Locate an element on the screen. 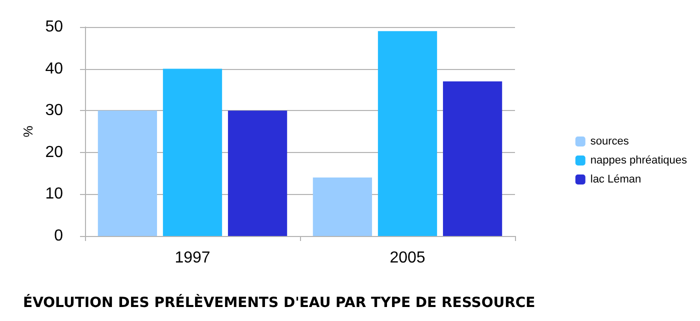 The image size is (700, 321). x-tick-label: 1997 is located at coordinates (192, 258).